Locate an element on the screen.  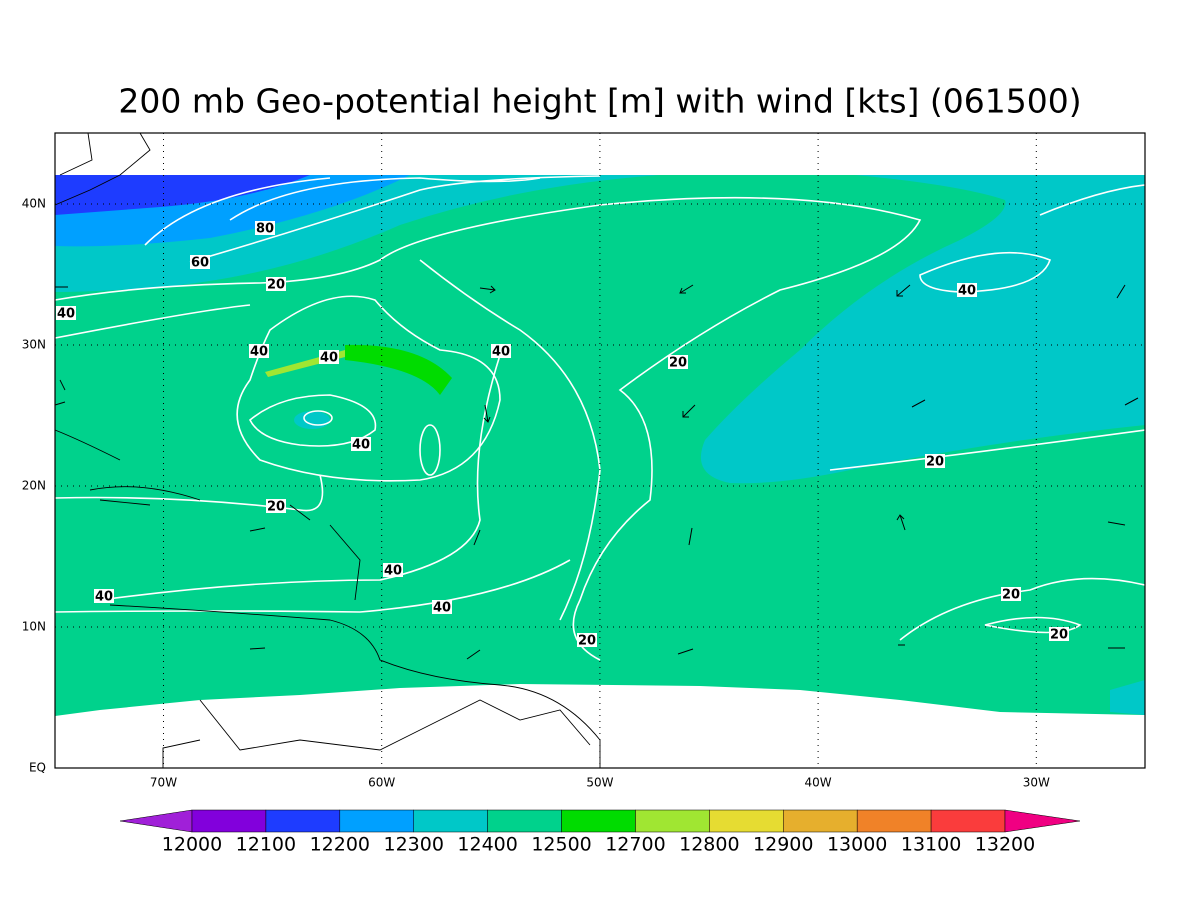
lon-label: 40W is located at coordinates (818, 783).